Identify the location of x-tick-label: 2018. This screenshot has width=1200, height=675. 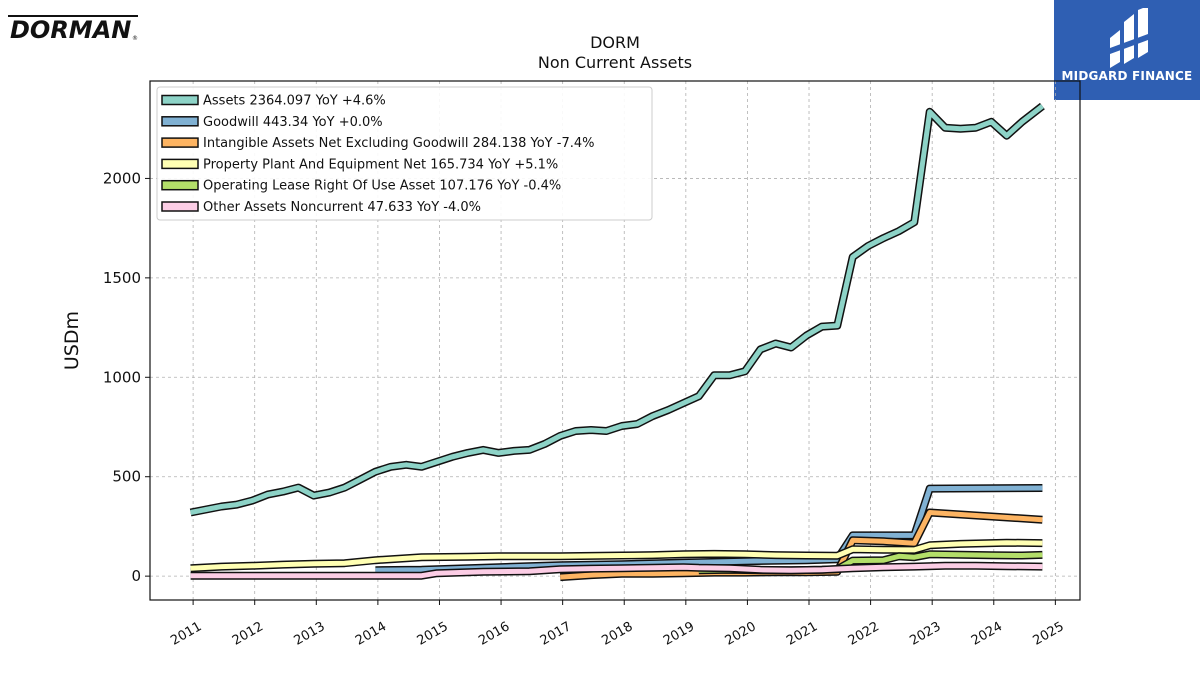
(617, 634).